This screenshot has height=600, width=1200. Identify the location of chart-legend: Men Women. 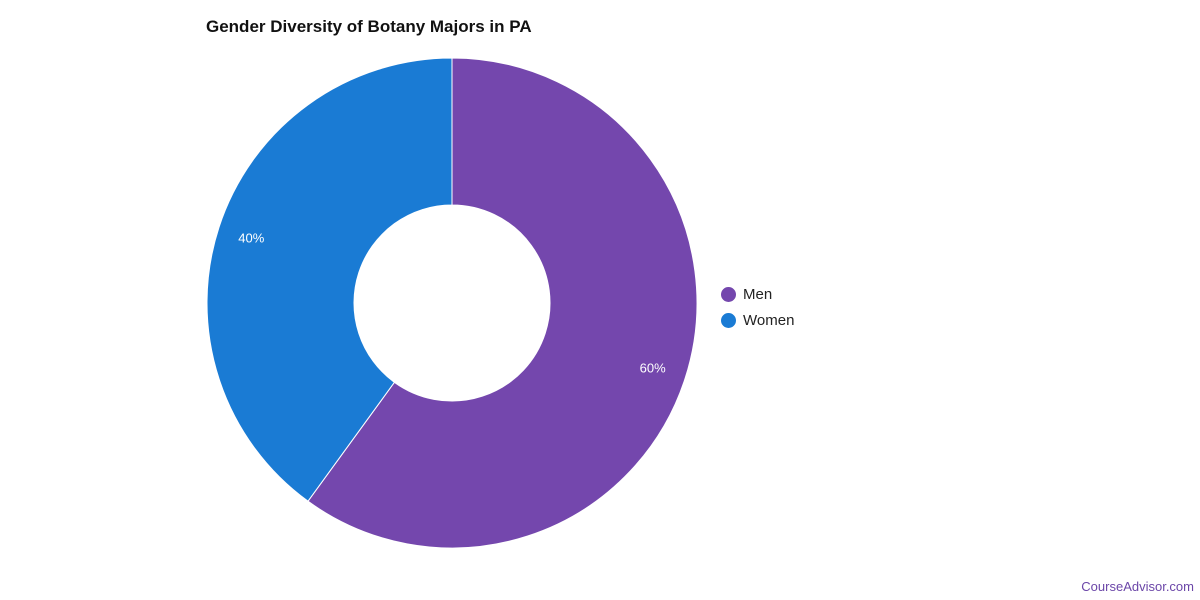
(757, 307).